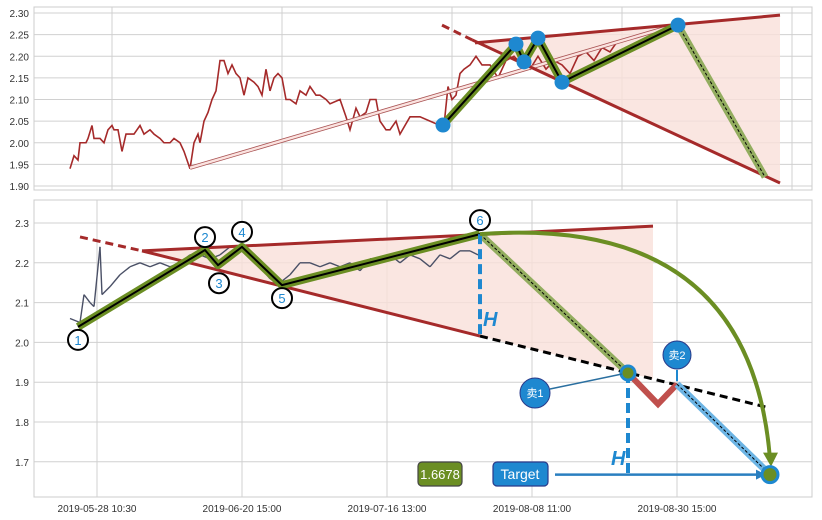  What do you see at coordinates (627, 29) in the screenshot?
I see `top-upper-trendline` at bounding box center [627, 29].